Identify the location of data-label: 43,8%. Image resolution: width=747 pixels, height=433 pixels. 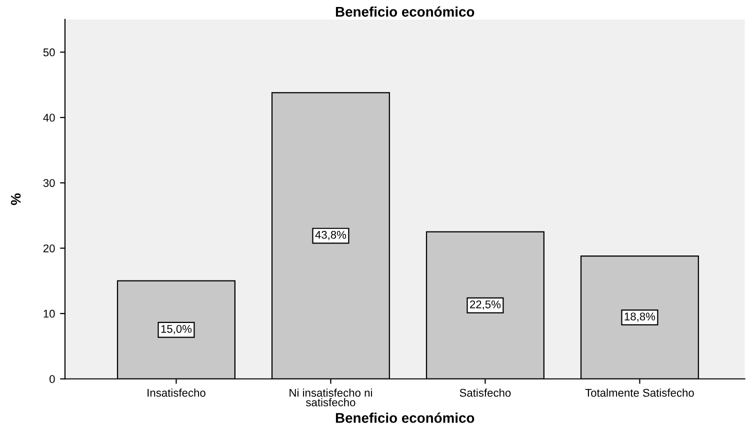
(330, 235).